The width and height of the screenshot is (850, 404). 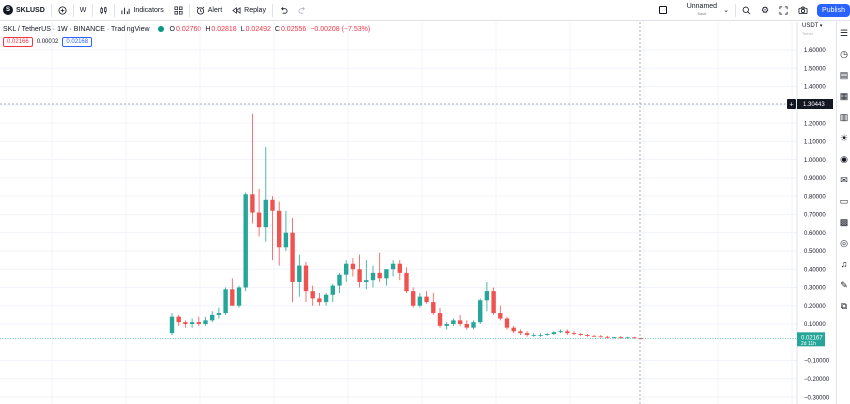 I want to click on data-window-icon: ▤, so click(x=844, y=75).